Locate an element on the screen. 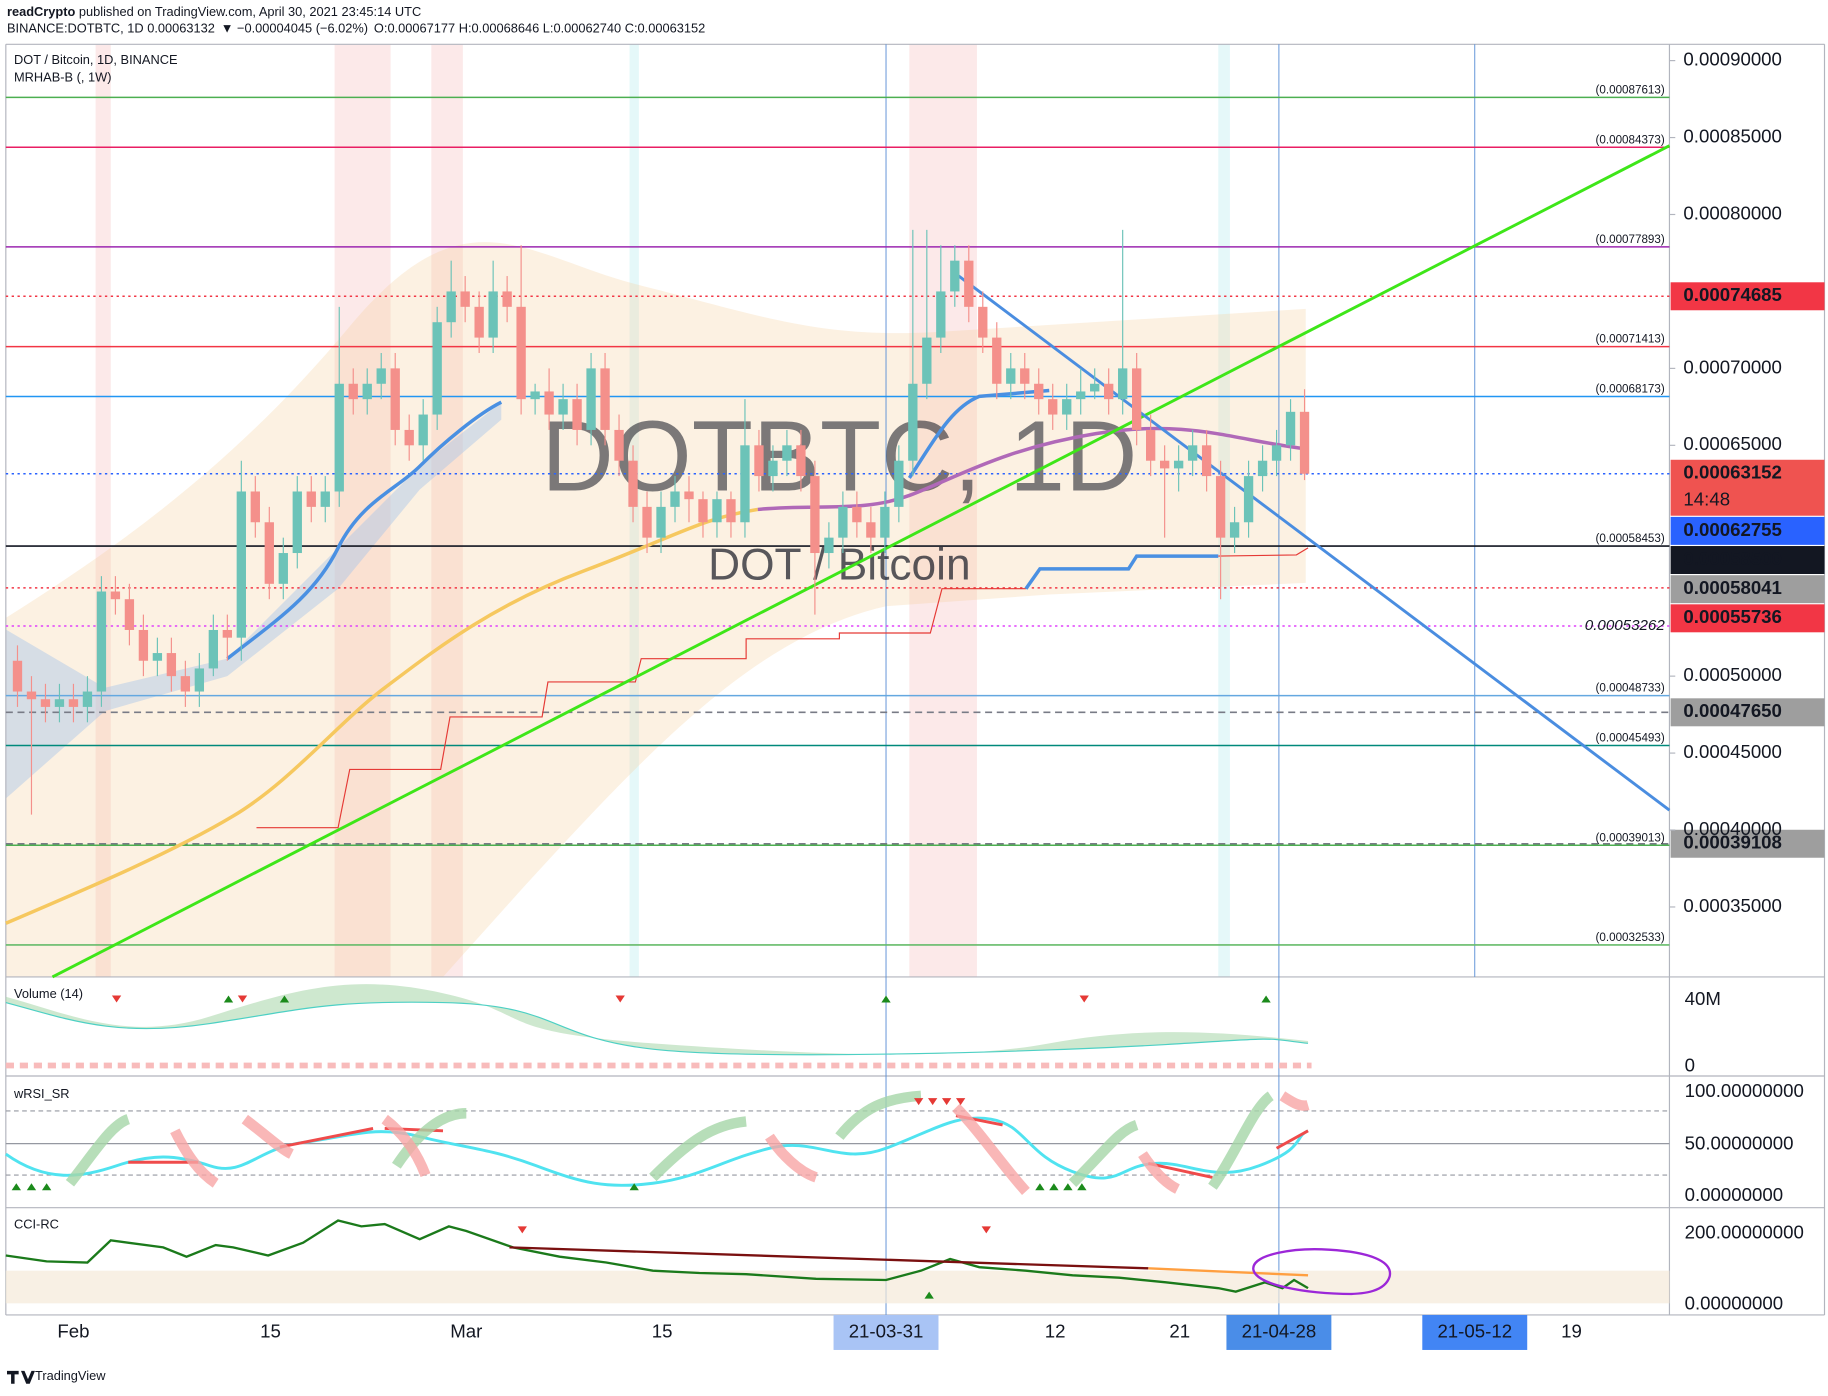  level-label: 0.00053262 is located at coordinates (1625, 625).